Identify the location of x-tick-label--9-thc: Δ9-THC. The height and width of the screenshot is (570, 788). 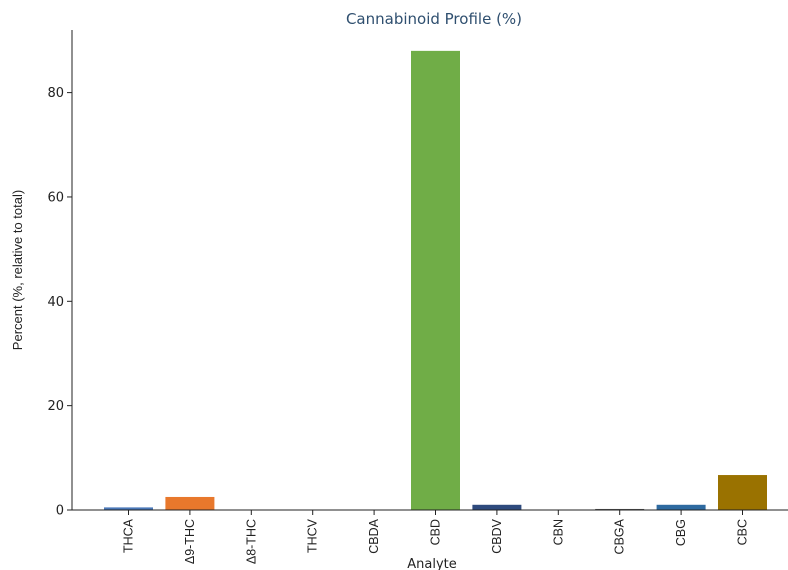
(190, 541).